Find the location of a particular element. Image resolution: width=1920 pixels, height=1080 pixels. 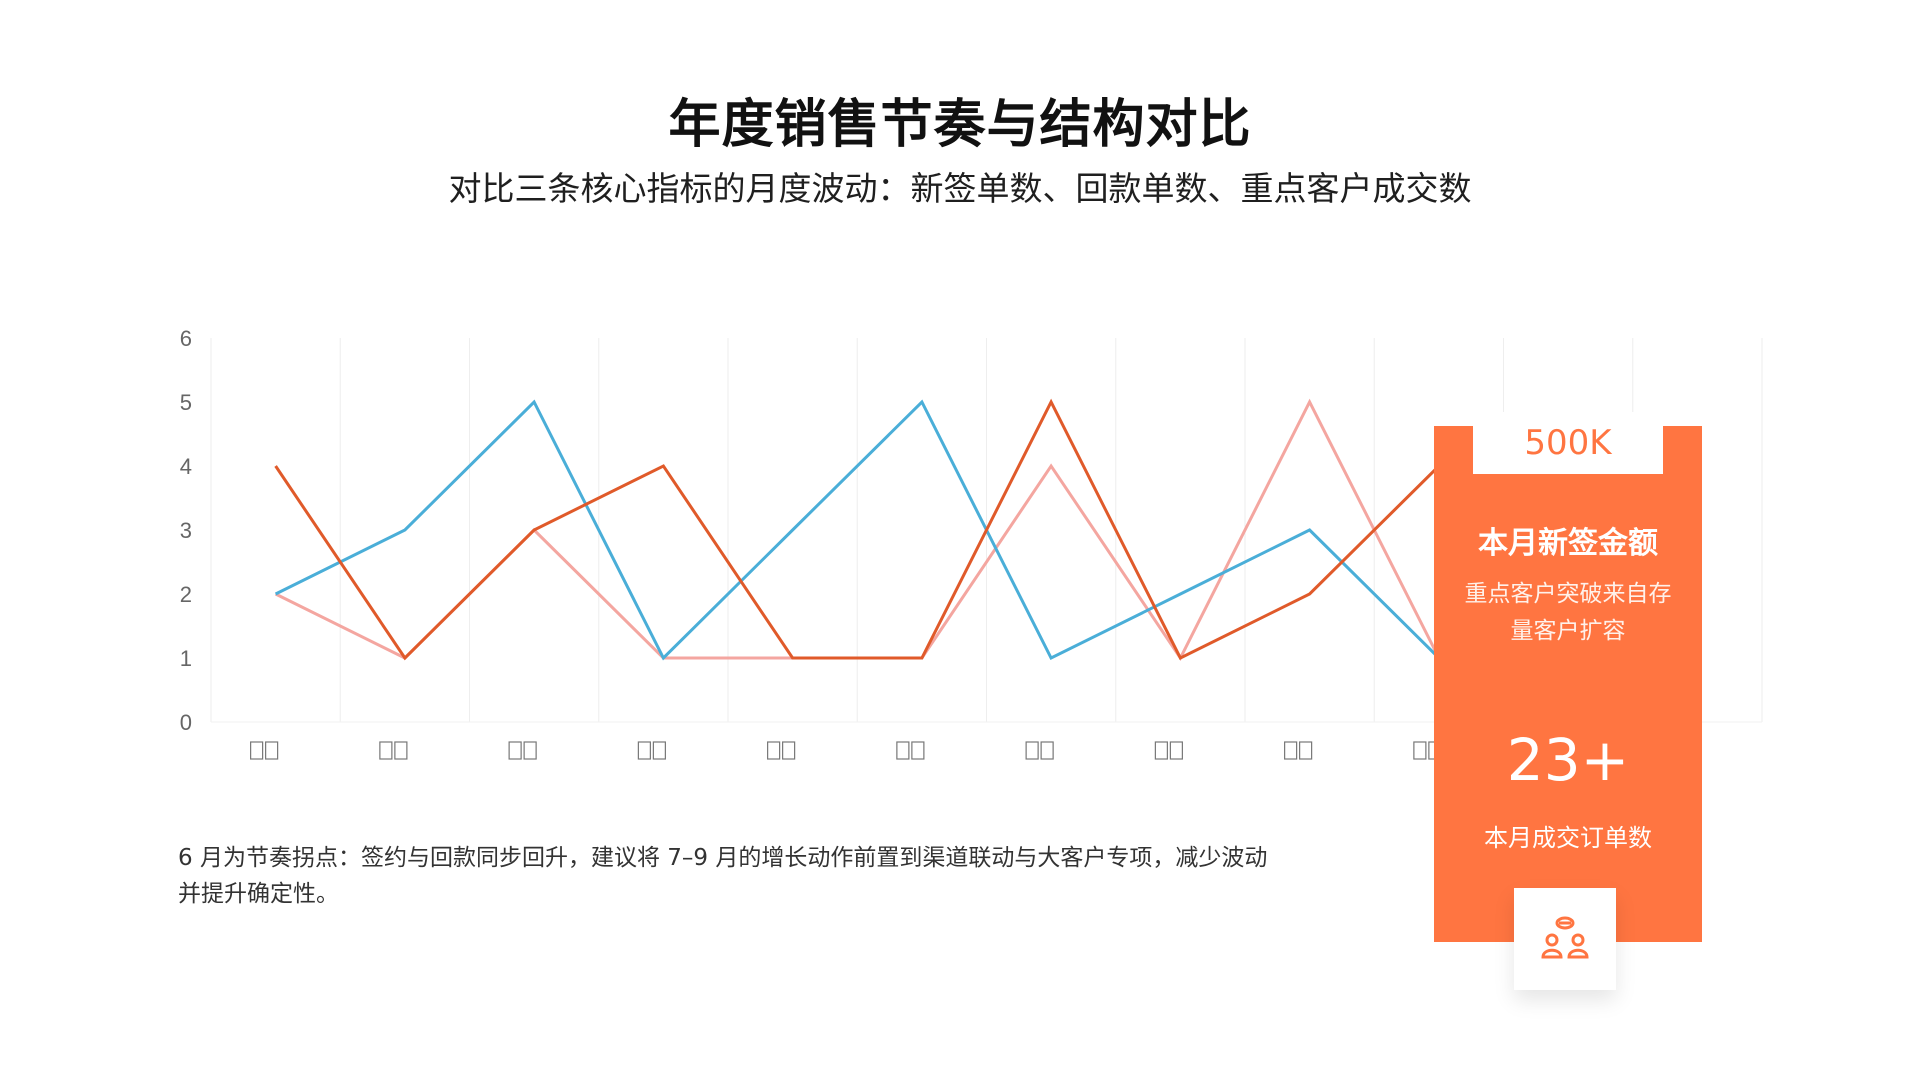

customer-group-icon is located at coordinates (1565, 937).